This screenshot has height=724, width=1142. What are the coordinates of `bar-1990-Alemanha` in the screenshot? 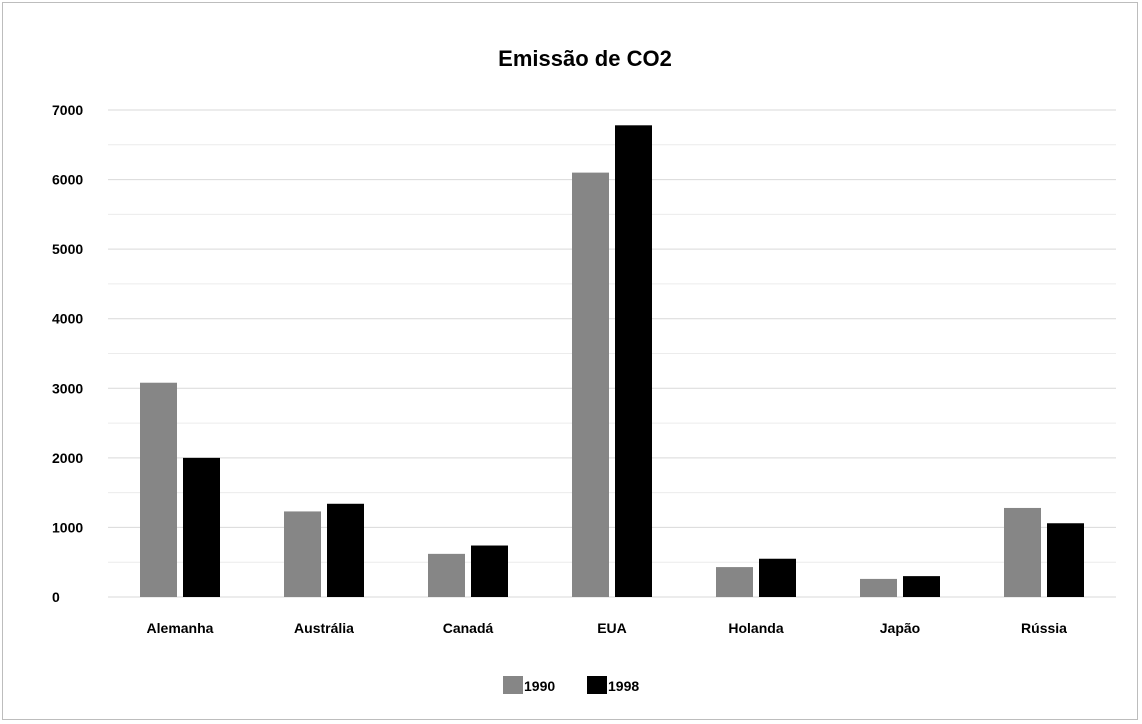 It's located at (158, 489).